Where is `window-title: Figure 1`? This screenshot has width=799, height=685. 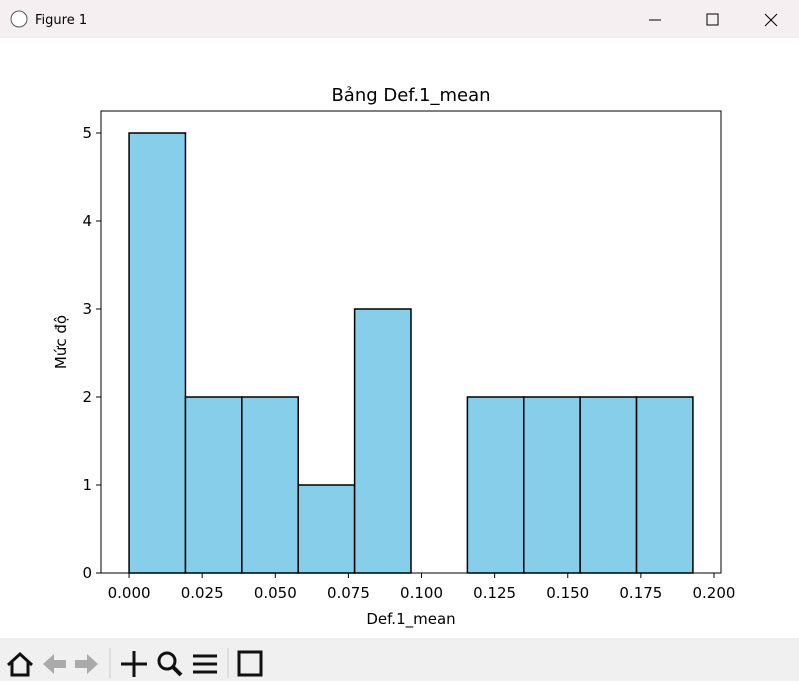
window-title: Figure 1 is located at coordinates (61, 20).